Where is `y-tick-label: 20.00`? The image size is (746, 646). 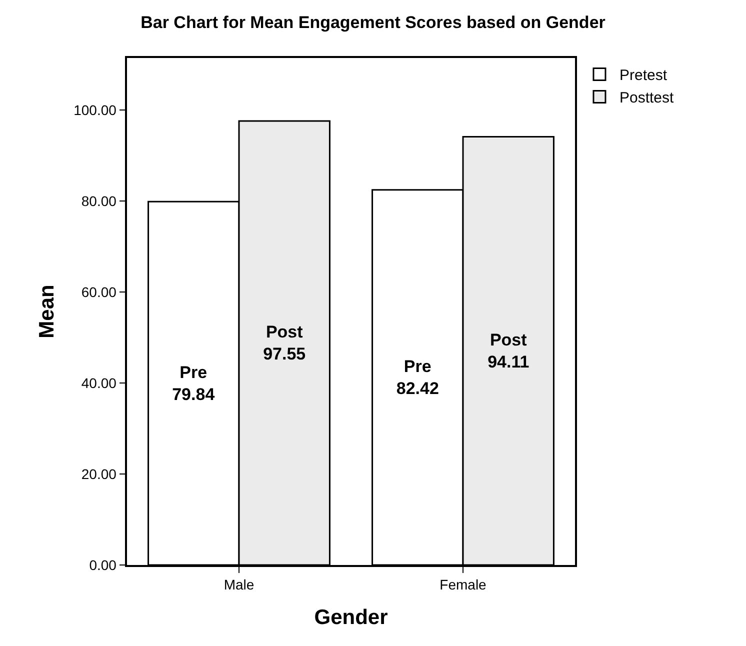 y-tick-label: 20.00 is located at coordinates (99, 474).